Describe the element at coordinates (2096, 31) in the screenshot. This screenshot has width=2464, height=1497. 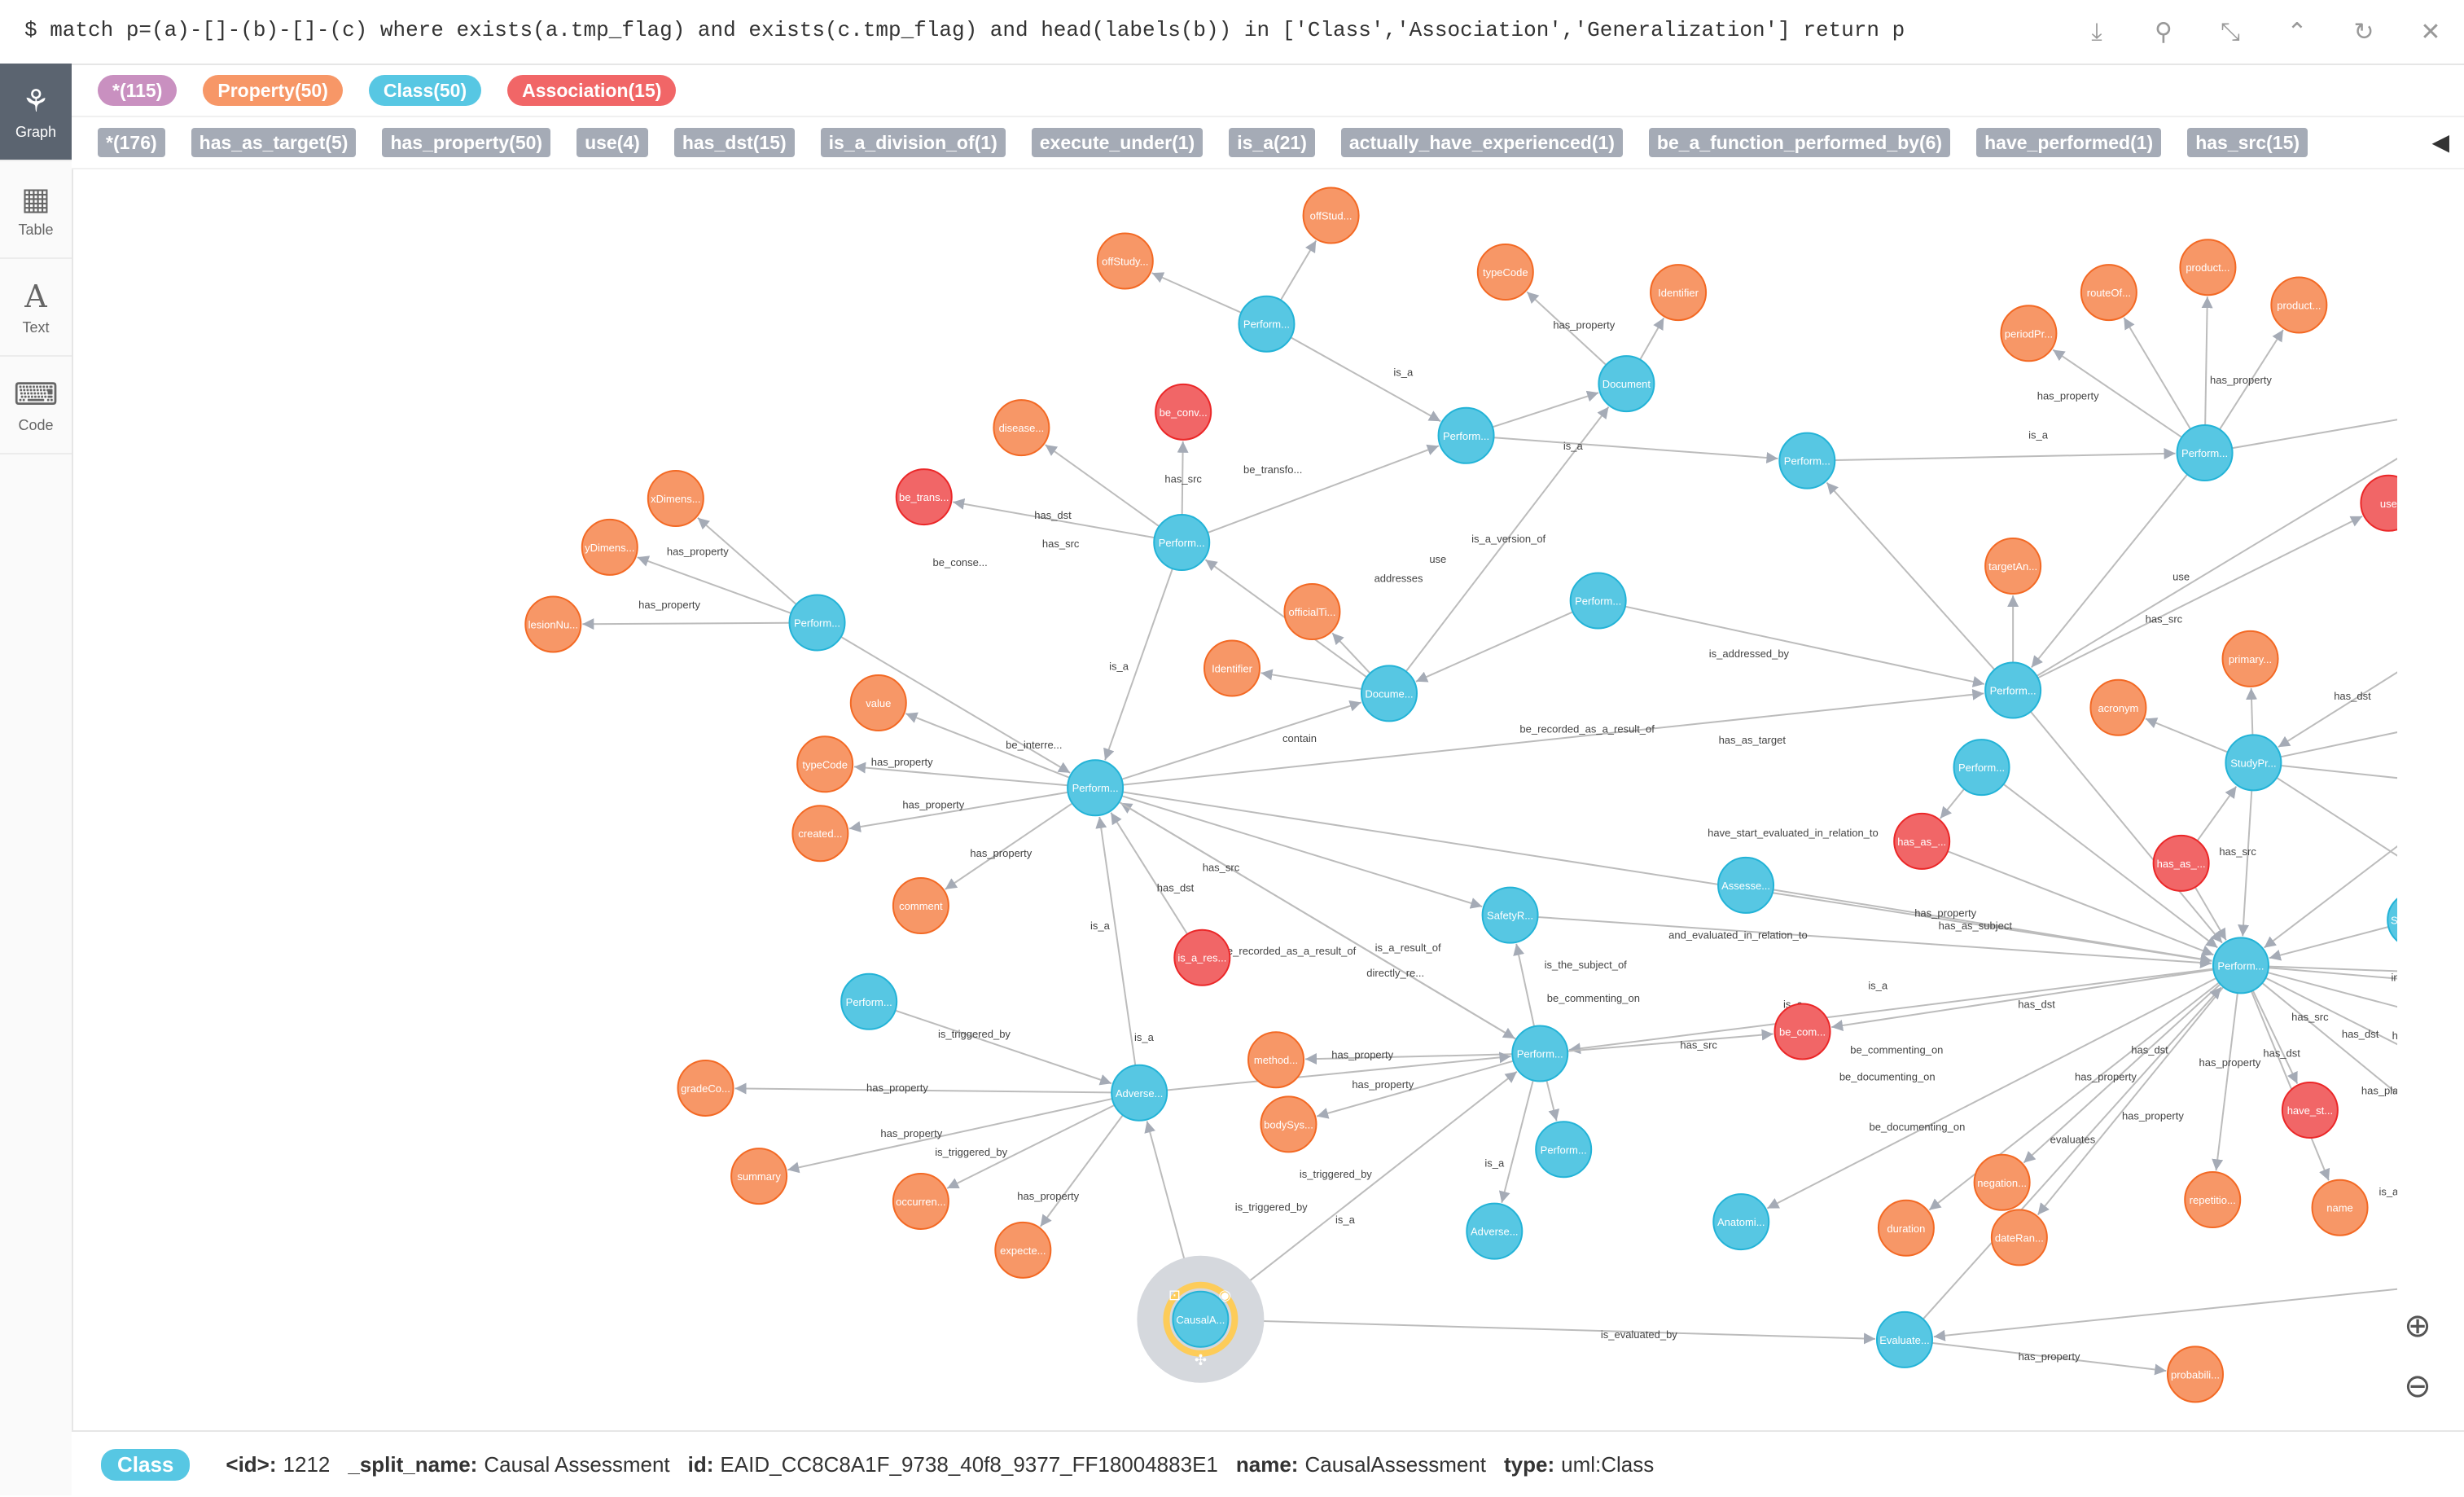
I see `download-icon: ⤓` at that location.